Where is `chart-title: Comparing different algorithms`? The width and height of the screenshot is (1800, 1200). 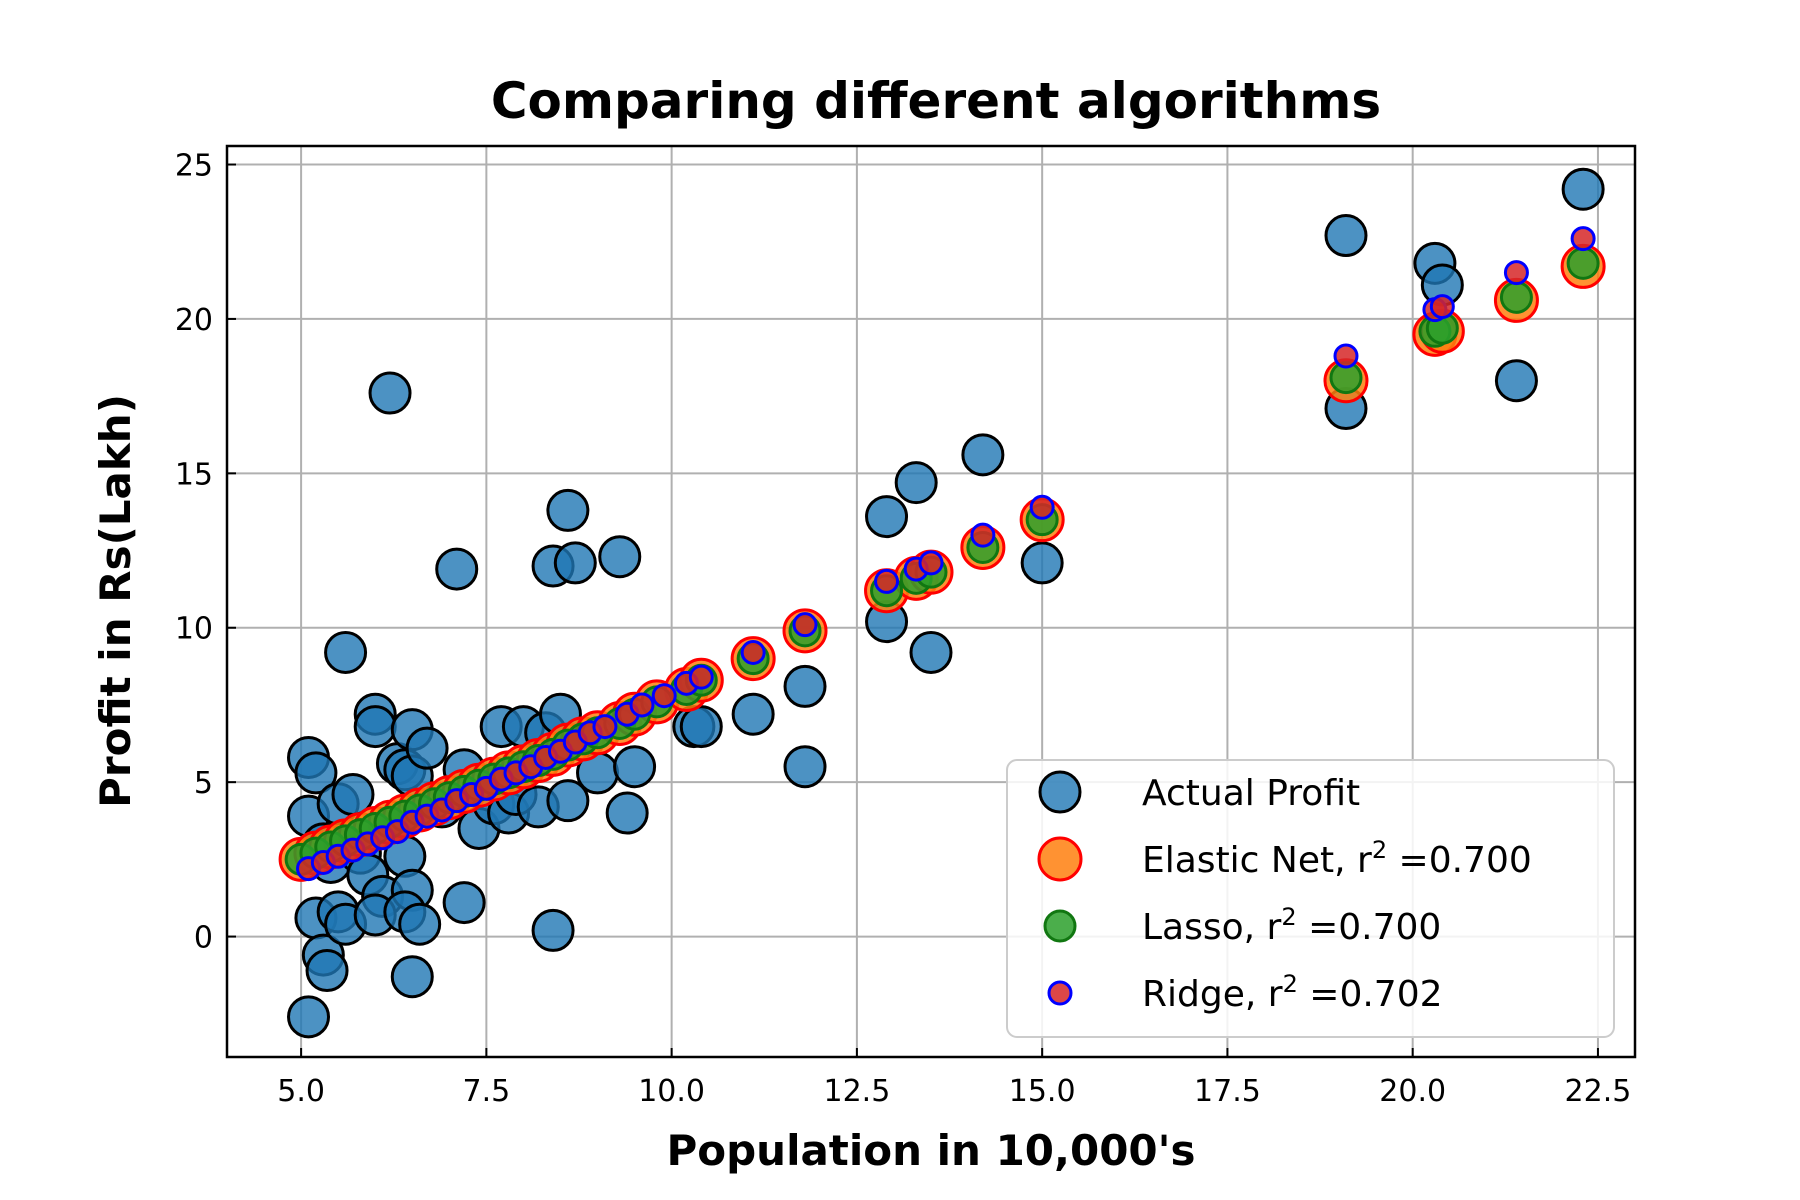
chart-title: Comparing different algorithms is located at coordinates (936, 101).